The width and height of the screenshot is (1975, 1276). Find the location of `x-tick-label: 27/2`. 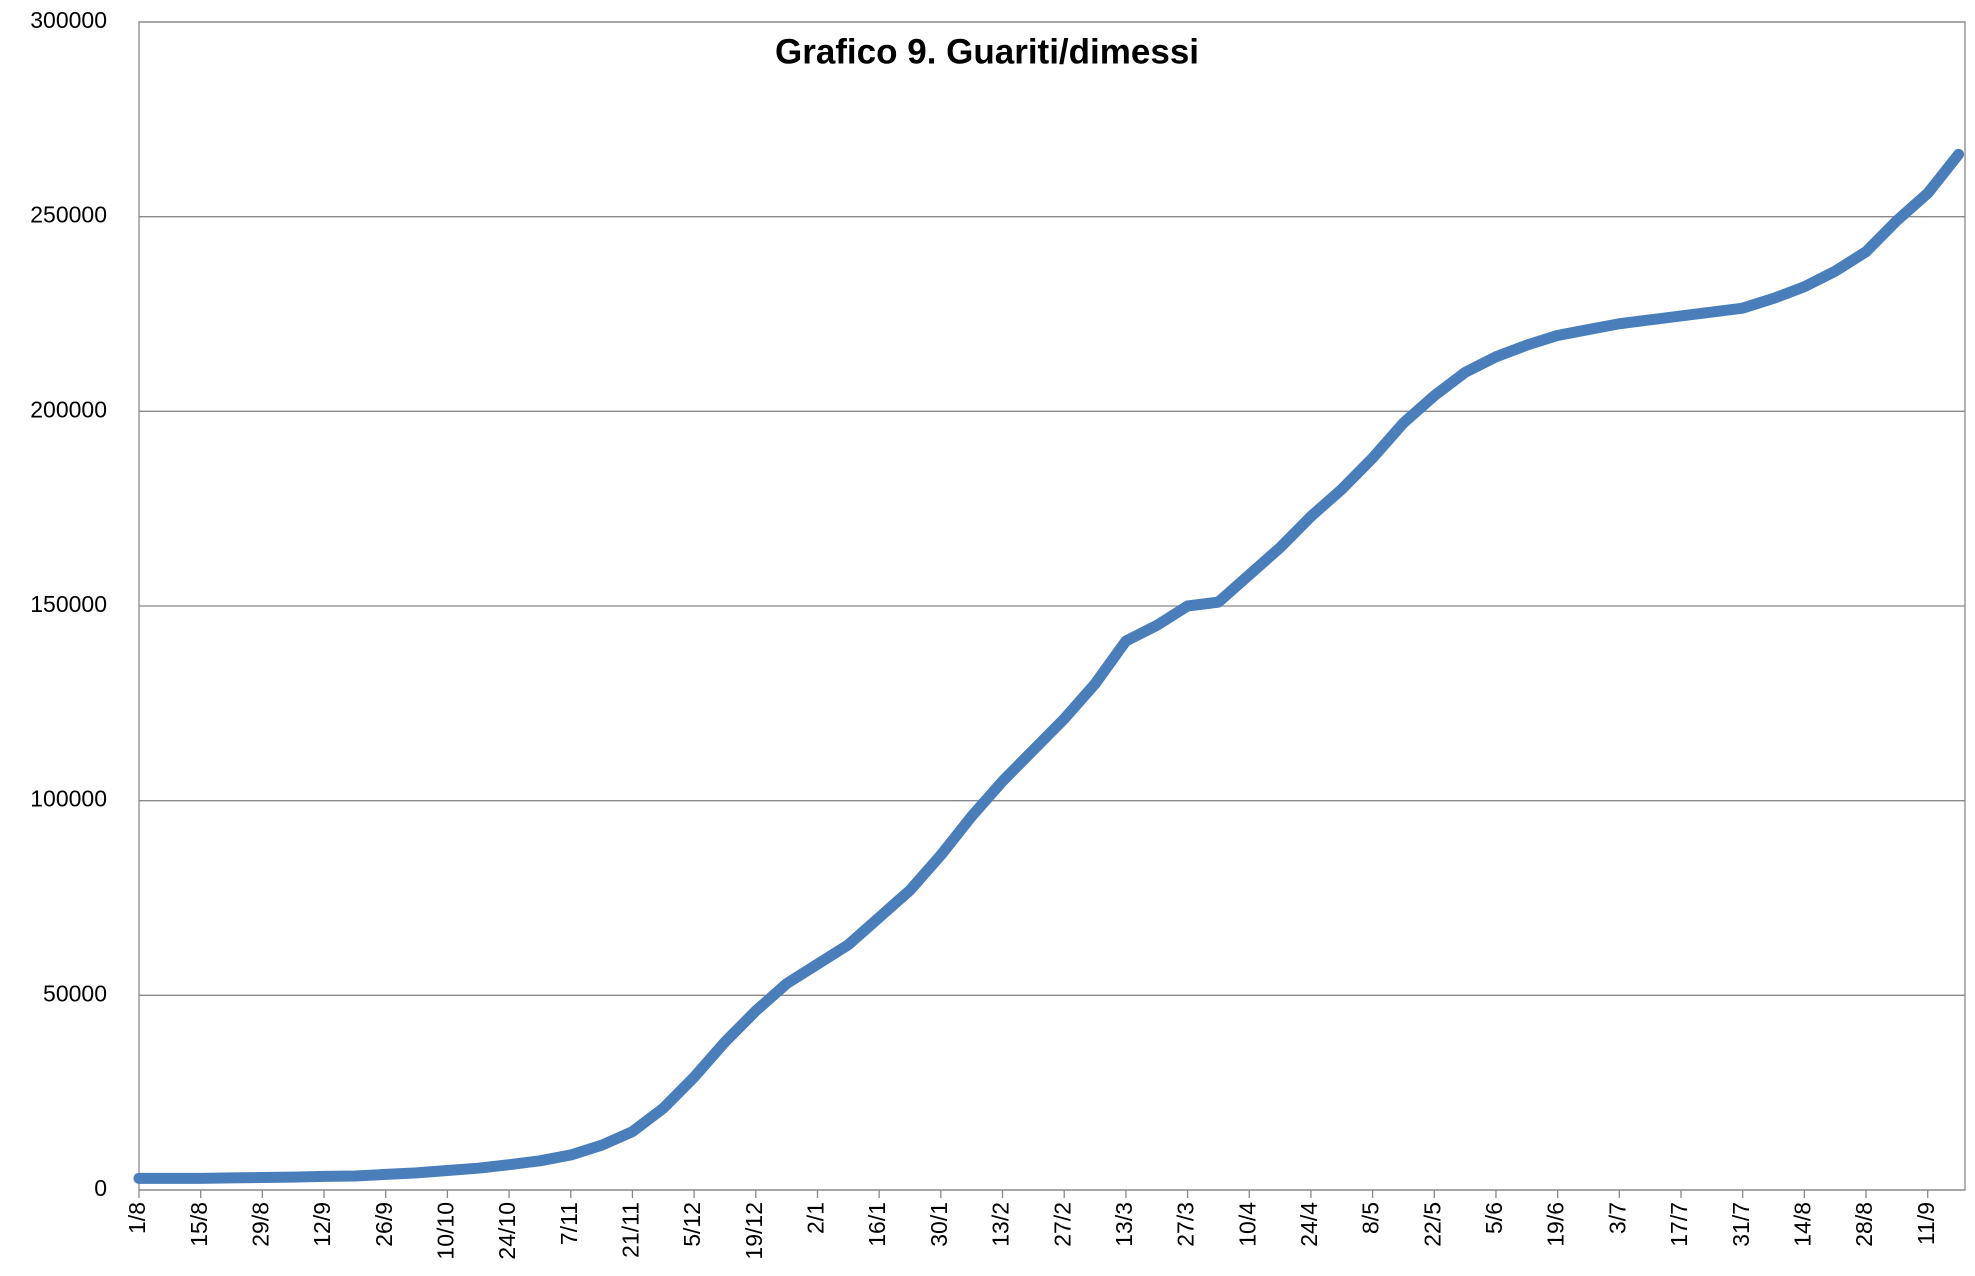

x-tick-label: 27/2 is located at coordinates (1062, 1224).